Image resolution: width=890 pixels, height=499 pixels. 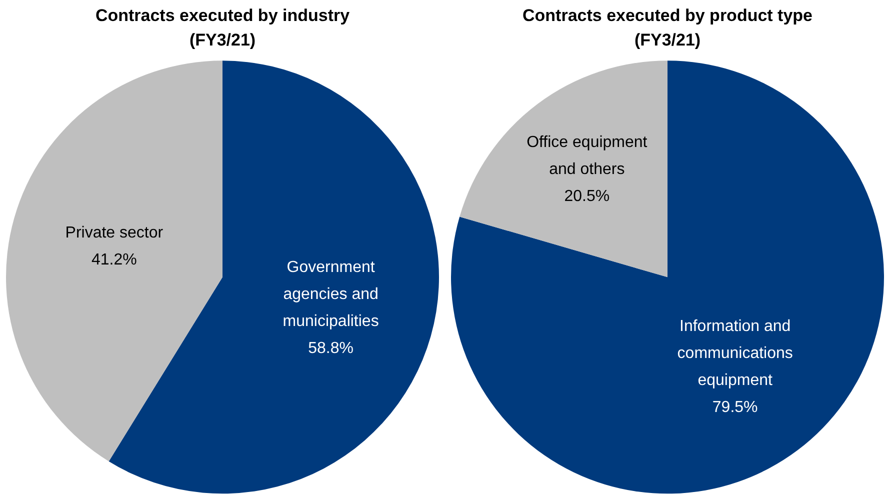 I want to click on slice-label: Office equipment and others, so click(x=587, y=156).